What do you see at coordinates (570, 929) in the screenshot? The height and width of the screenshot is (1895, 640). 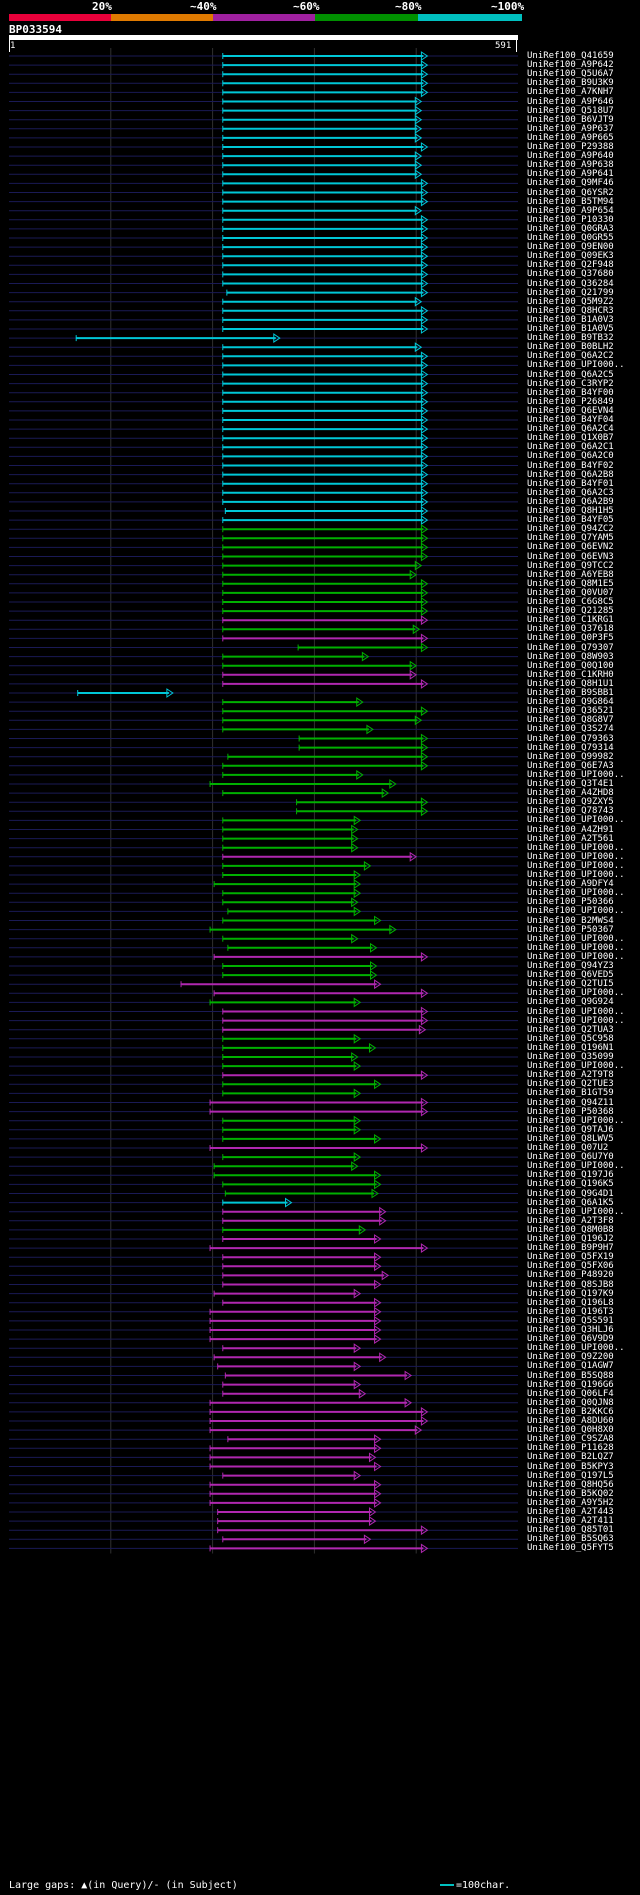 I see `hit-label: UniRef100_P50367` at bounding box center [570, 929].